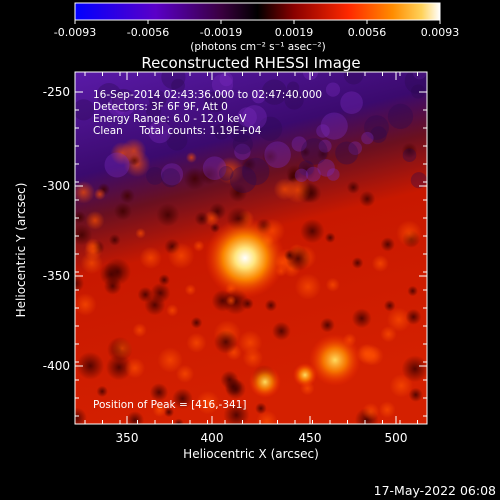  Describe the element at coordinates (212, 438) in the screenshot. I see `x-tick-label: 400` at that location.